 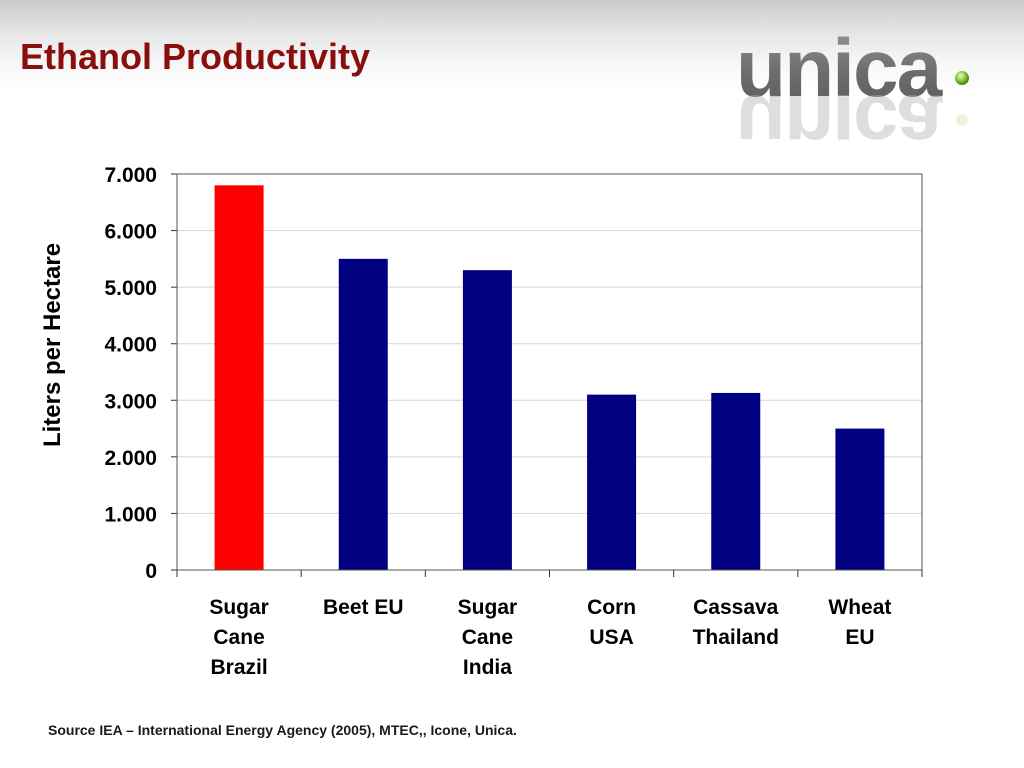 I want to click on y-tick-label: 6.000, so click(x=130, y=232).